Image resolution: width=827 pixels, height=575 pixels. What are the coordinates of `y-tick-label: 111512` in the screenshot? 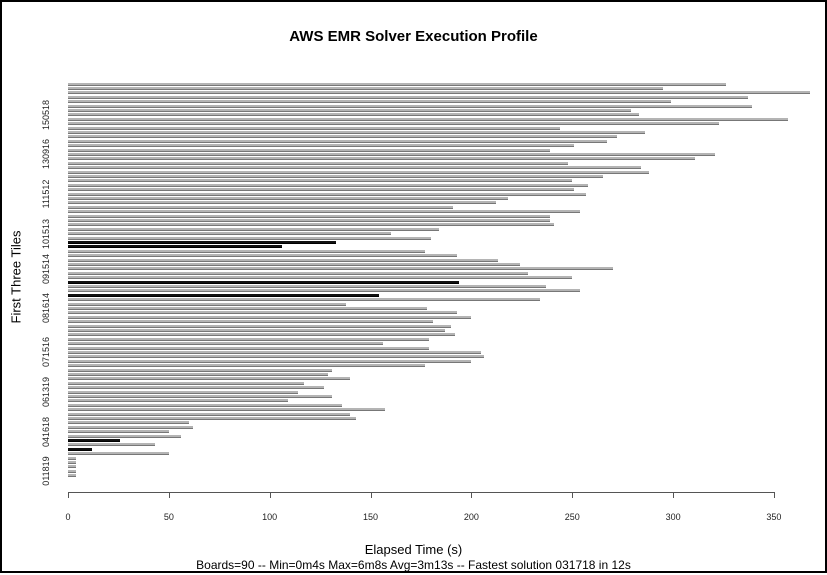 It's located at (46, 194).